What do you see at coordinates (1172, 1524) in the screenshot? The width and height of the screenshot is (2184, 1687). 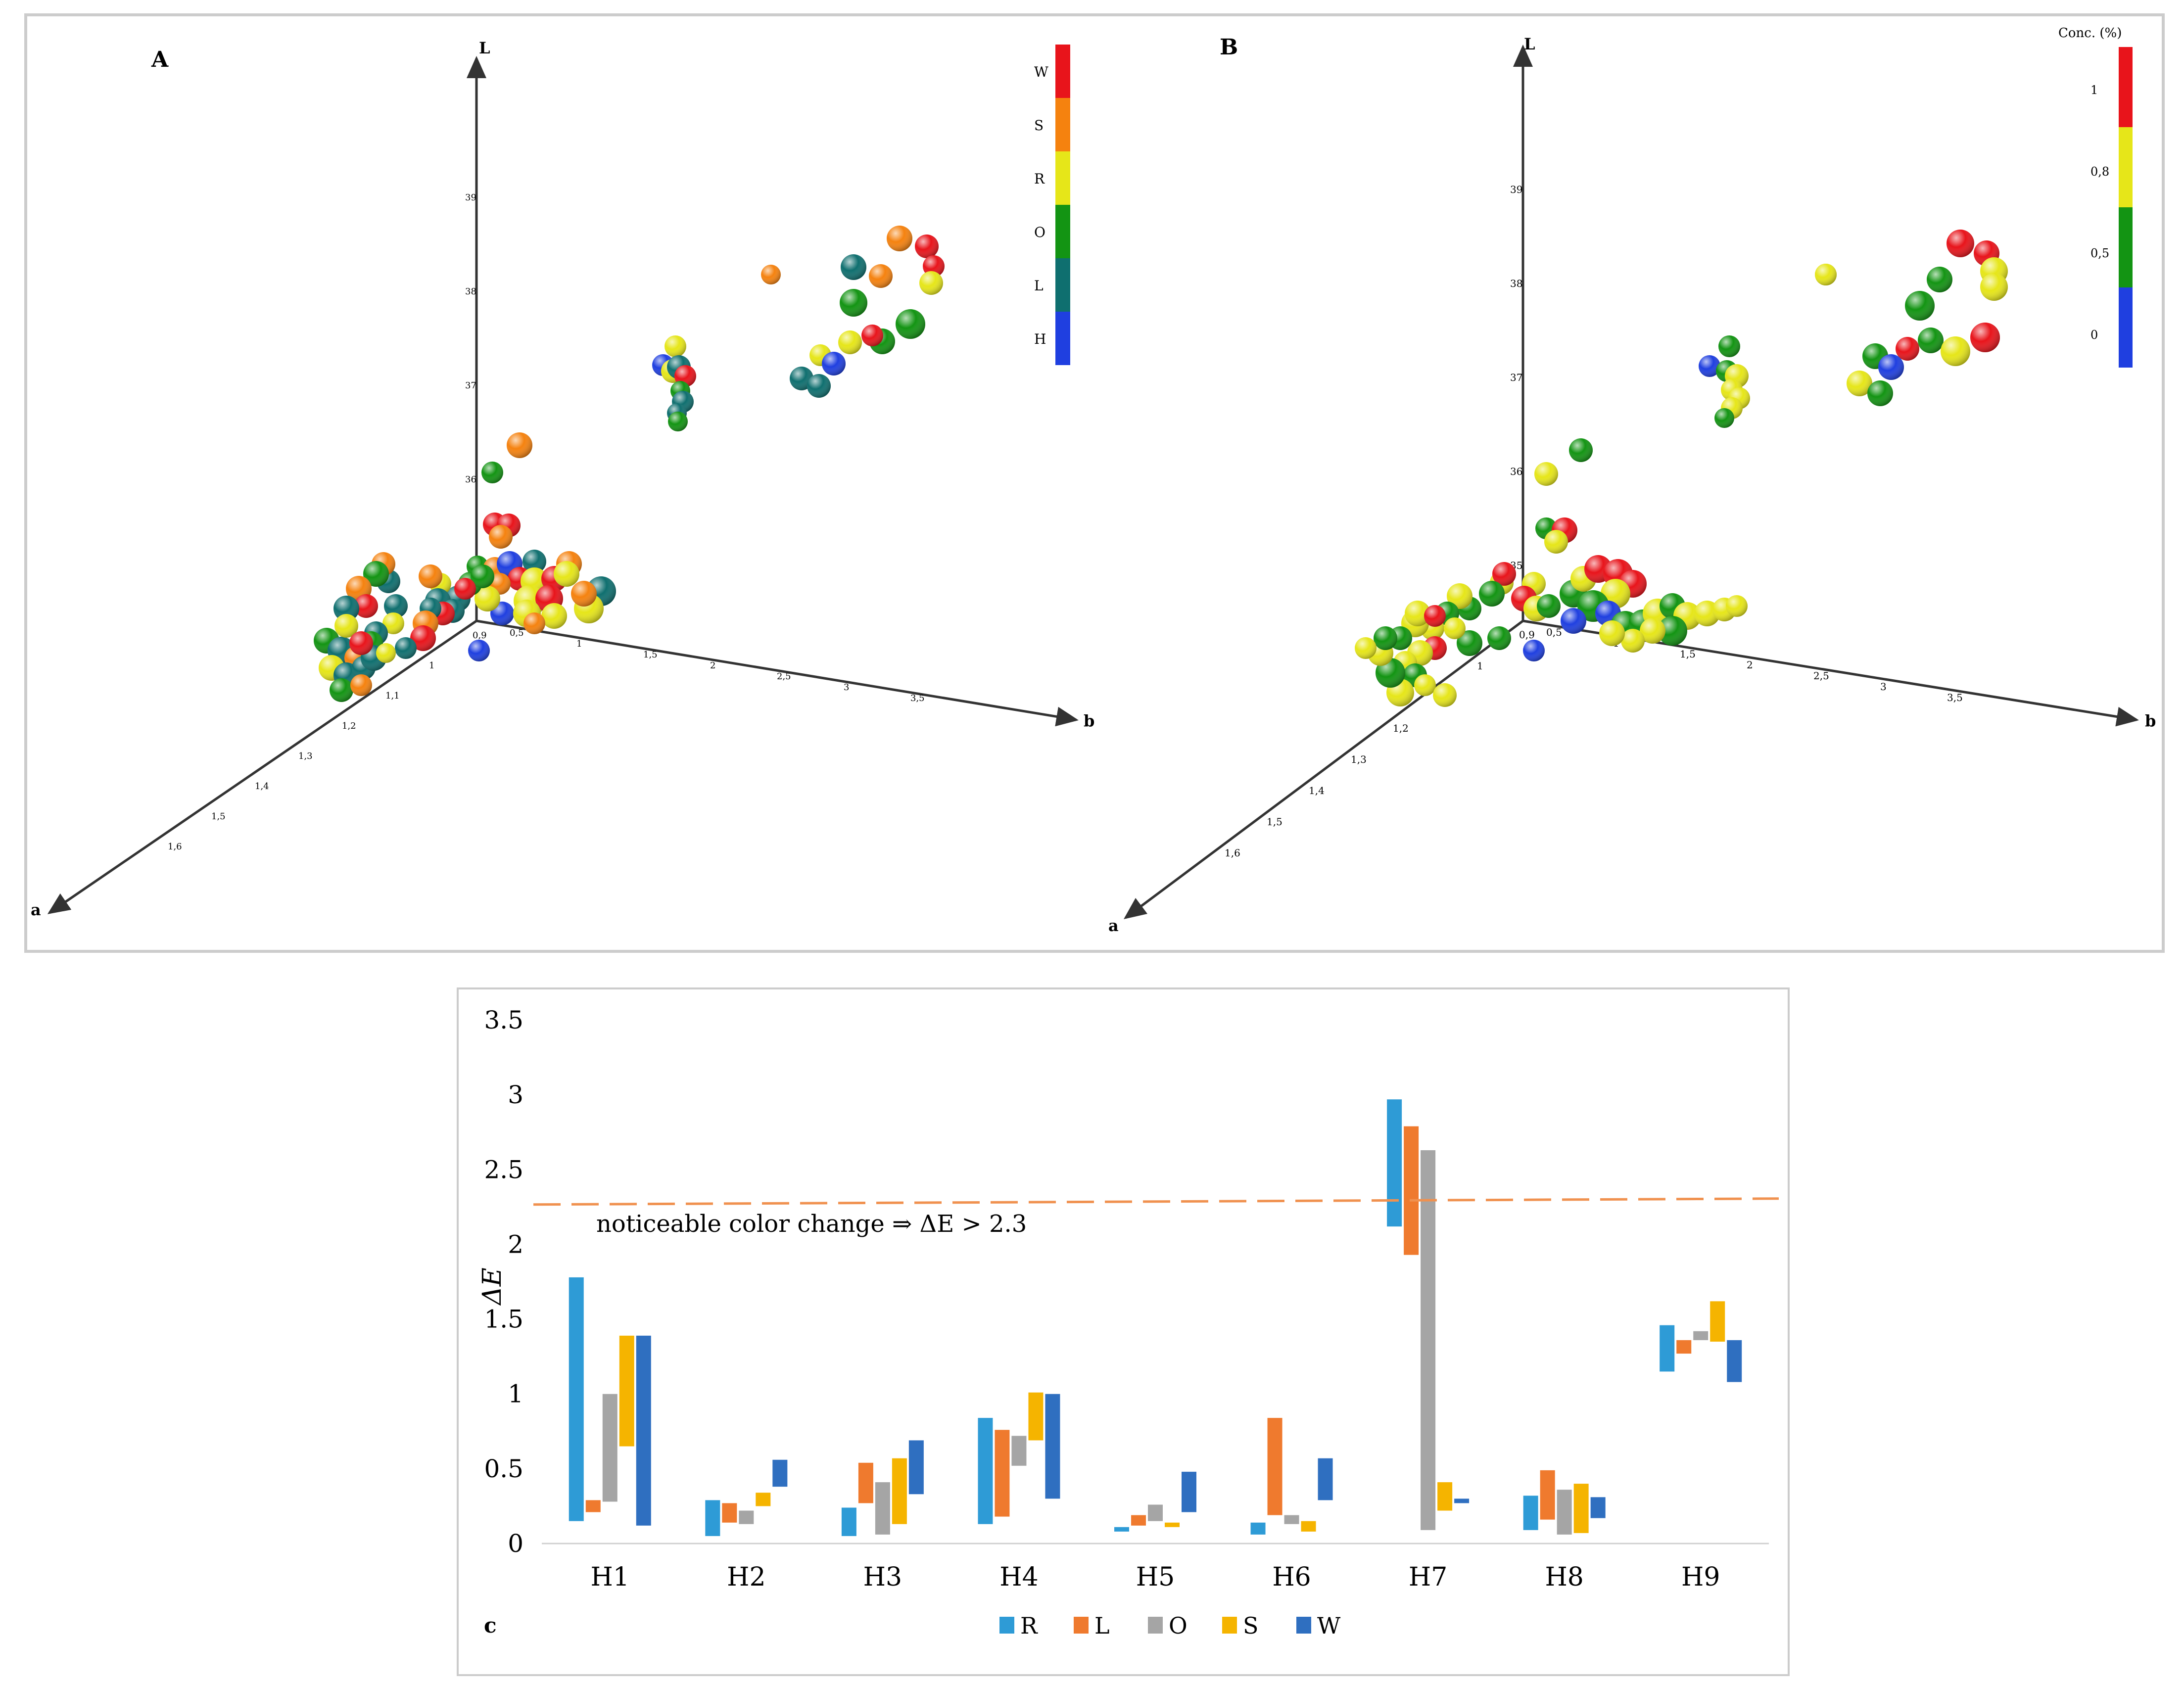 I see `bar-s-h5` at bounding box center [1172, 1524].